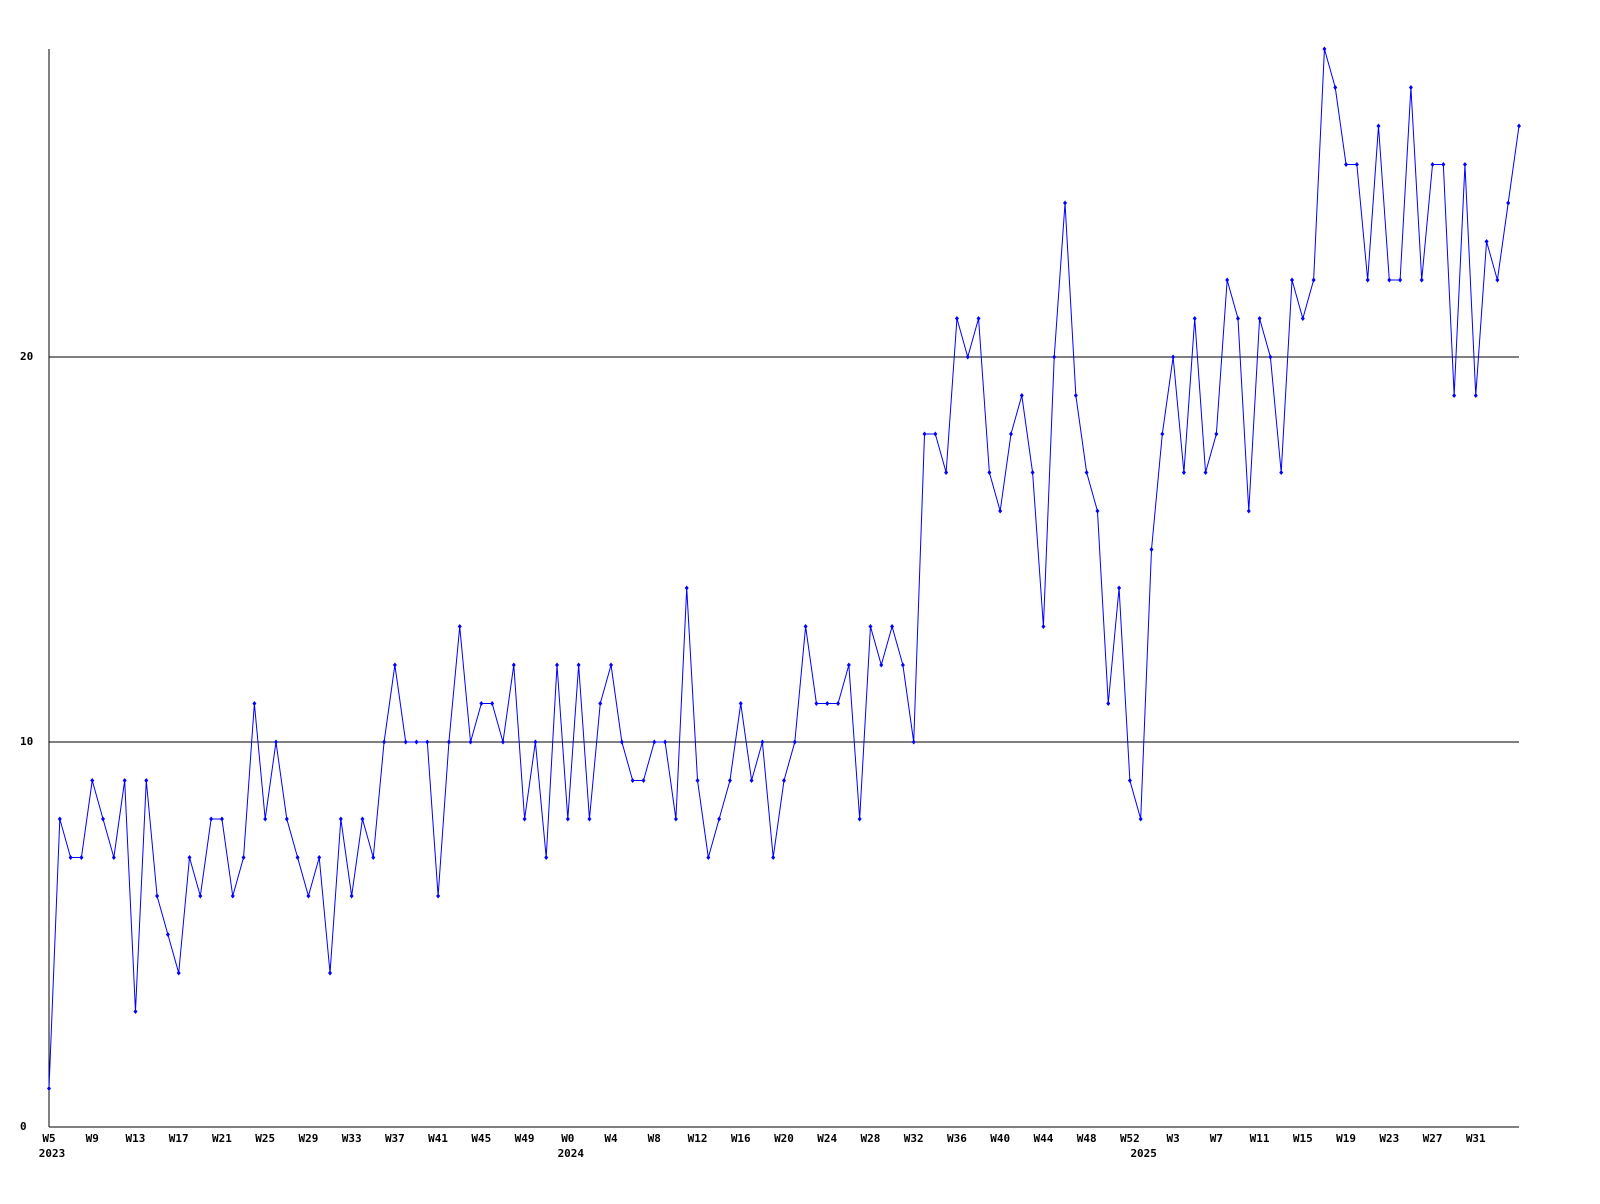 The width and height of the screenshot is (1600, 1204). What do you see at coordinates (438, 1138) in the screenshot?
I see `x-tick-label: W41` at bounding box center [438, 1138].